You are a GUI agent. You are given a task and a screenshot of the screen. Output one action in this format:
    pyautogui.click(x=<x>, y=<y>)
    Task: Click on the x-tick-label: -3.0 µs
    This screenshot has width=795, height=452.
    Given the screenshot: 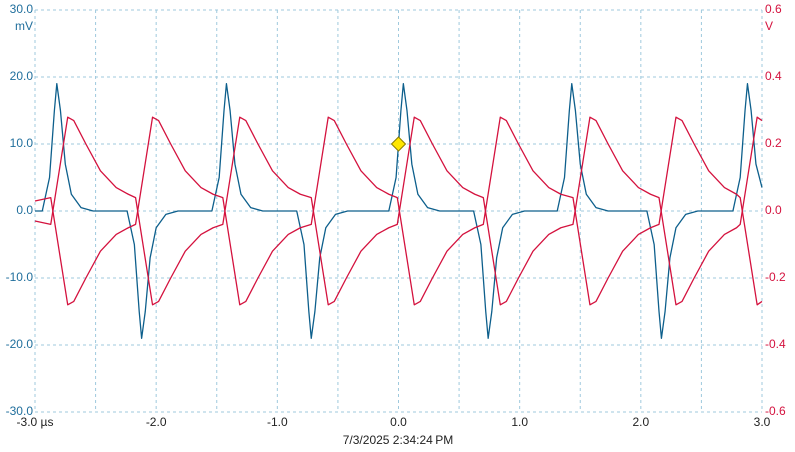 What is the action you would take?
    pyautogui.click(x=35, y=422)
    